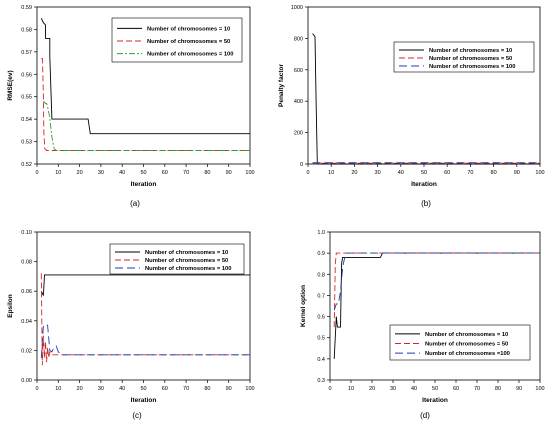  Describe the element at coordinates (321, 233) in the screenshot. I see `y-tick-label: 1.0` at that location.